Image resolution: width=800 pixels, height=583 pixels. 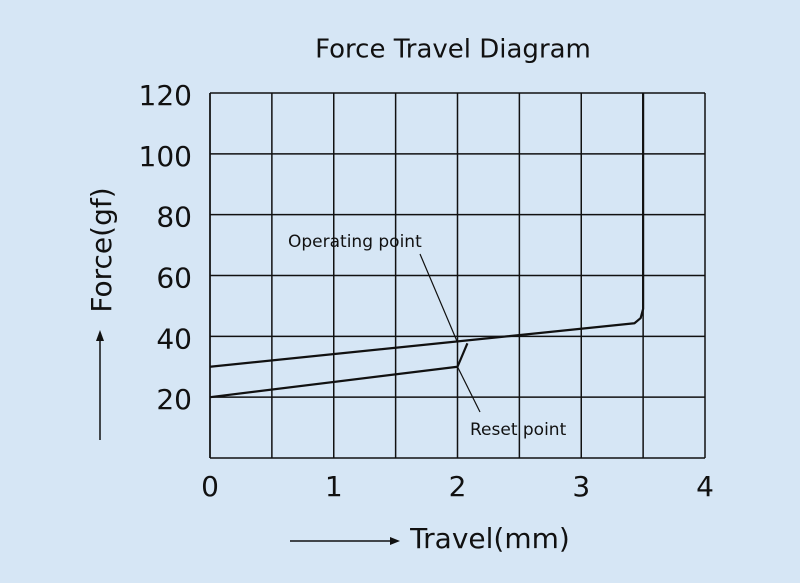 I want to click on annotation: Reset point, so click(x=518, y=430).